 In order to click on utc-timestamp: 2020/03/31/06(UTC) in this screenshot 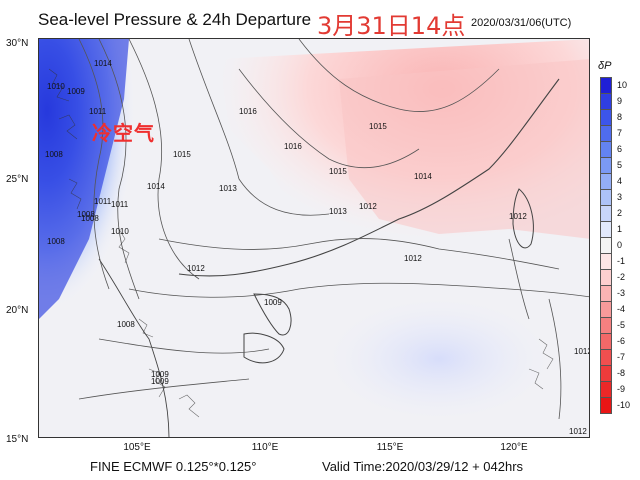, I will do `click(521, 23)`.